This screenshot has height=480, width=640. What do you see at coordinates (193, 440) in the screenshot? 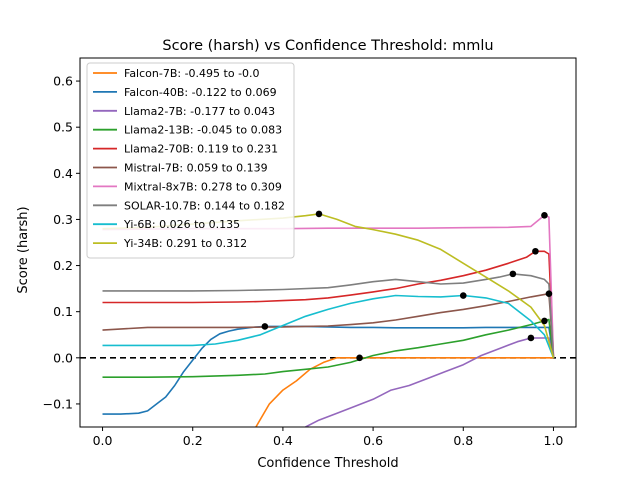
I see `x-tick-label: 0.2` at bounding box center [193, 440].